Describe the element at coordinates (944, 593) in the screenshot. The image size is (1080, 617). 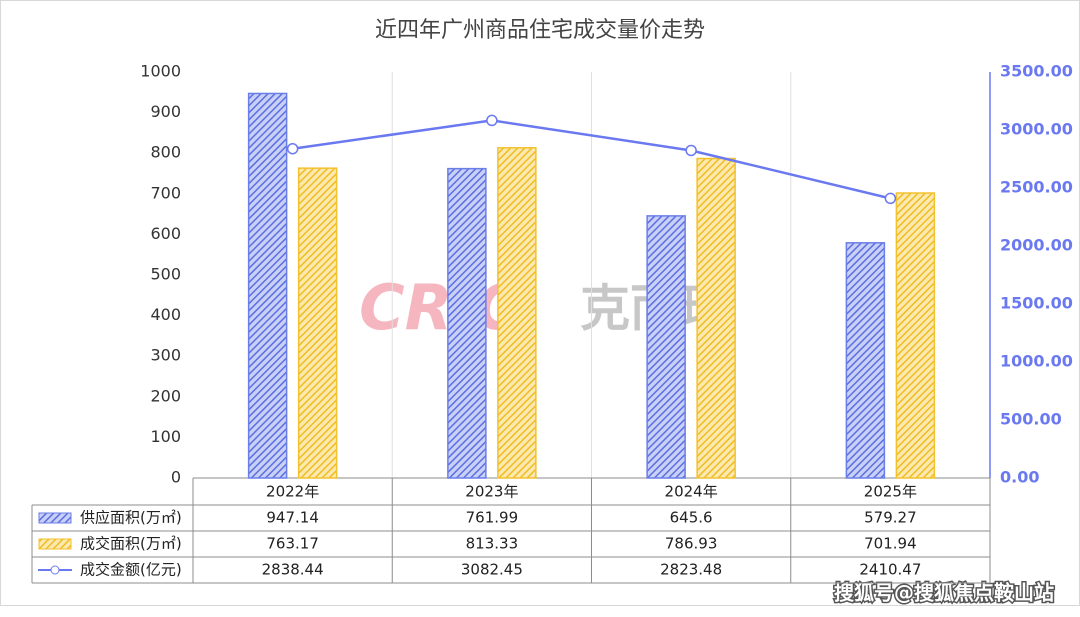
I see `source: 搜狐号@搜狐焦点鞍山站` at that location.